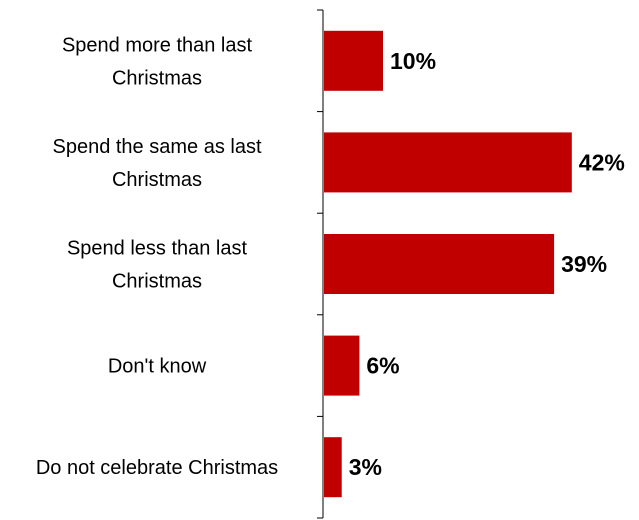 The height and width of the screenshot is (520, 639). I want to click on category-label: Spend the same as last Christmas, so click(156, 163).